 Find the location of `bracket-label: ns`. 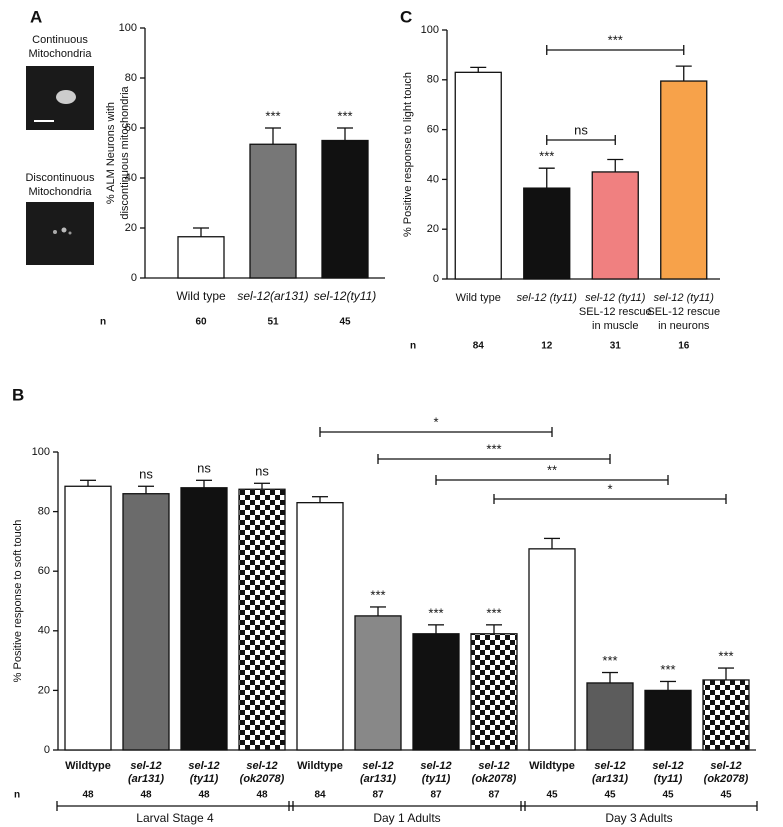

bracket-label: ns is located at coordinates (581, 129).